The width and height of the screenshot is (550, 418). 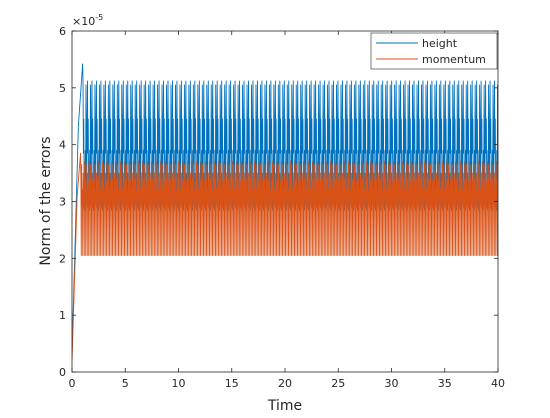 I want to click on x-tick-label: 35, so click(x=445, y=383).